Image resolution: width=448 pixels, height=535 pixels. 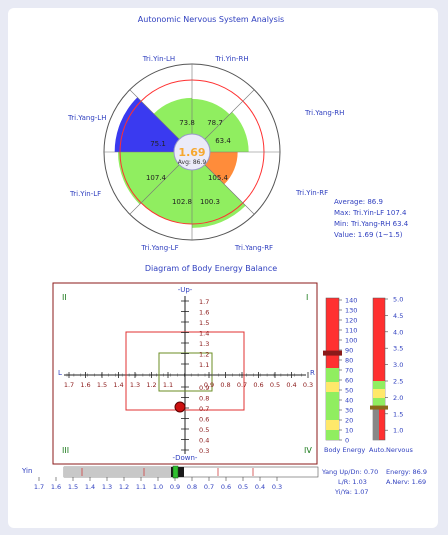 I want to click on yy-tick-label-7: 1.0, so click(x=158, y=487).